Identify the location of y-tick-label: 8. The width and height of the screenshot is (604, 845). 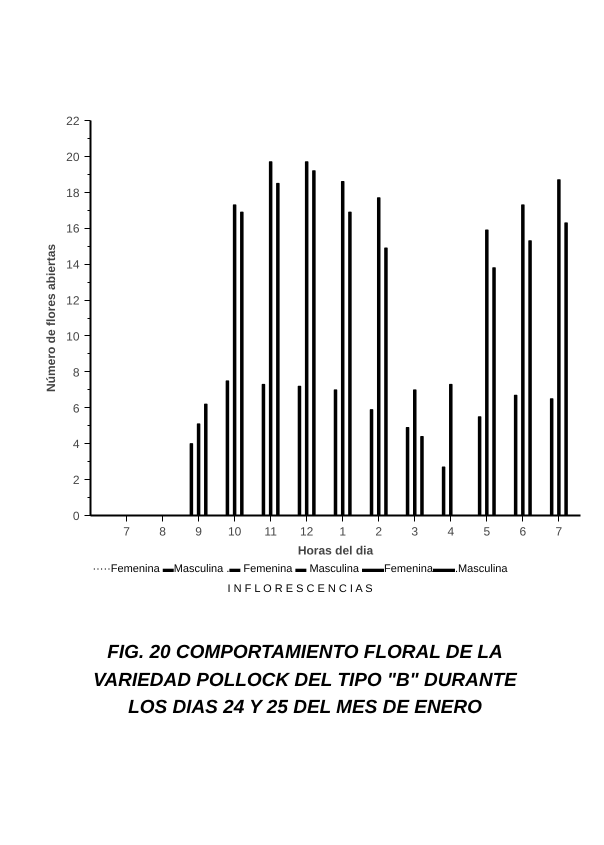
(76, 372).